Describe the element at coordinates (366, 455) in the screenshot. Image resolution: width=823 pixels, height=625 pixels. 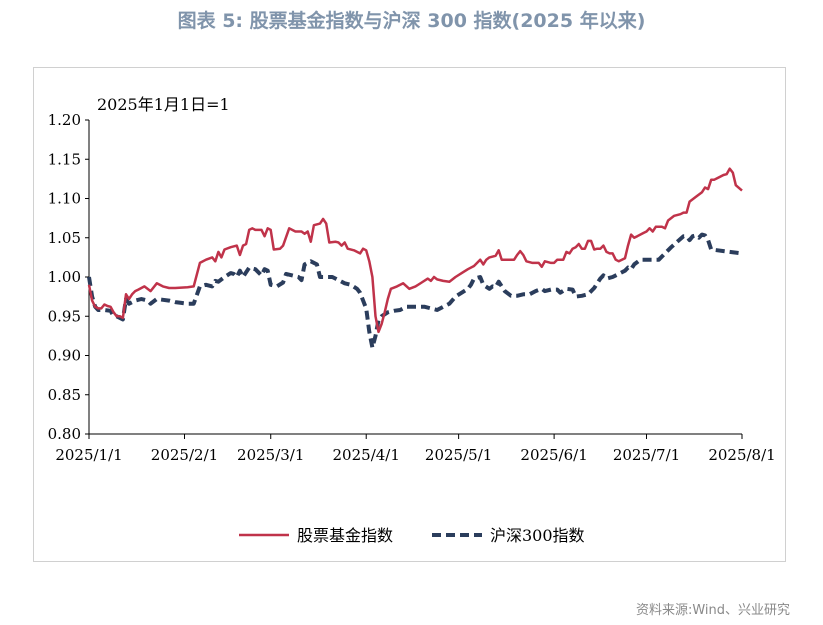
I see `x-tick-label: 2025/4/1` at that location.